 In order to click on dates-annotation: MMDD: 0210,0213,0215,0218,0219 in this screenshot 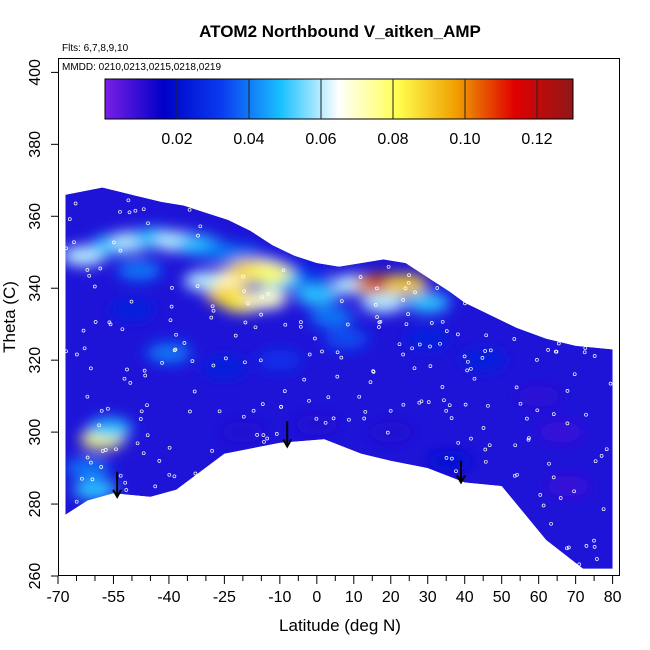, I will do `click(141, 67)`.